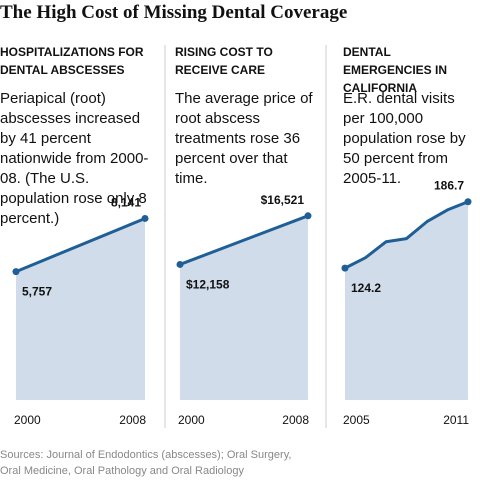 This screenshot has width=480, height=487. Describe the element at coordinates (224, 61) in the screenshot. I see `panel-title: RISING COST TO RECEIVE CARE` at that location.